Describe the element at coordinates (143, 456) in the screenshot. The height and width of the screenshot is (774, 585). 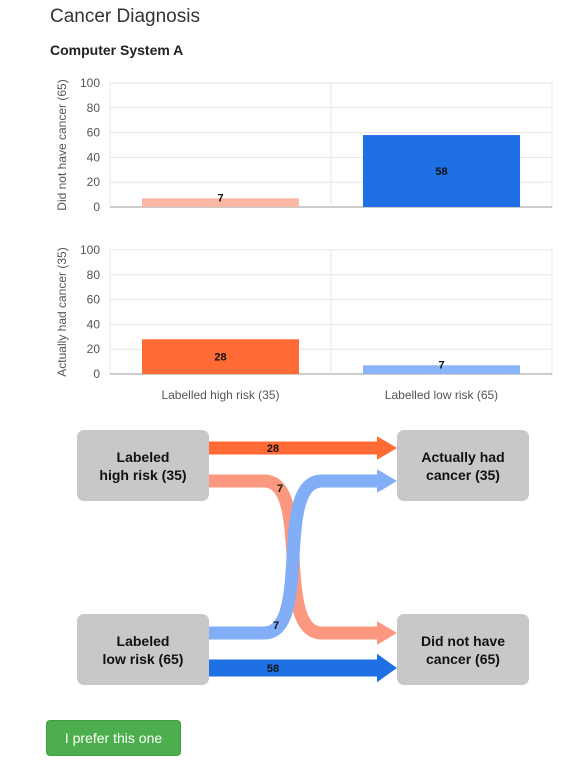
I see `source-high-line1: Labeled` at that location.